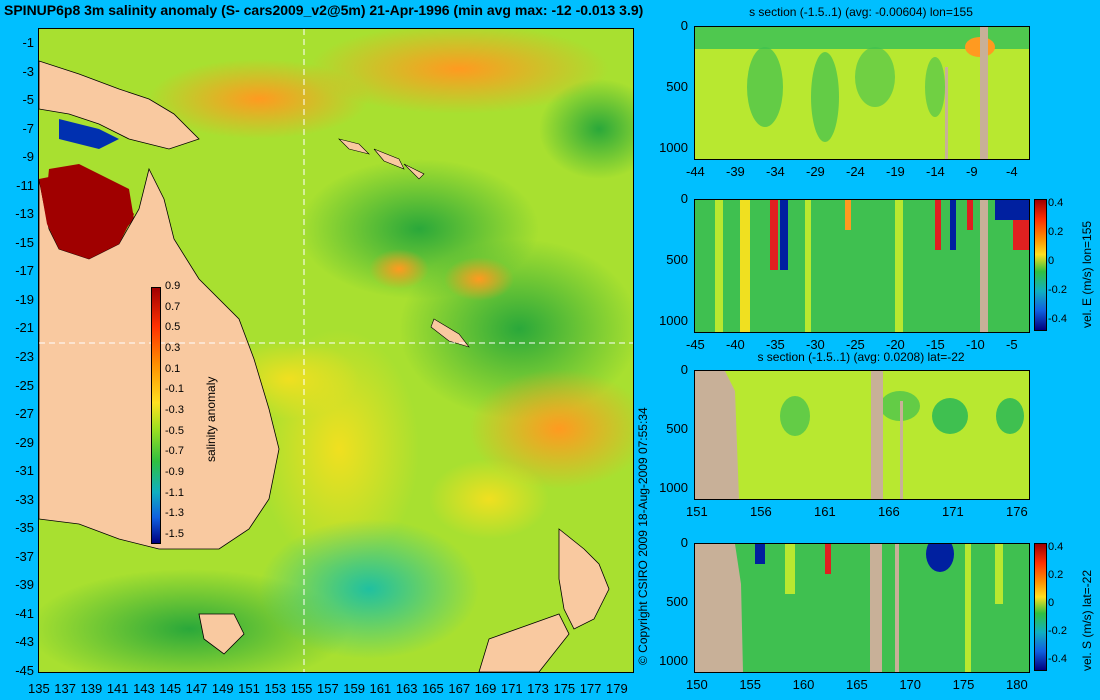 The width and height of the screenshot is (1100, 700). Describe the element at coordinates (695, 344) in the screenshot. I see `section-2-x-tick: -45` at that location.